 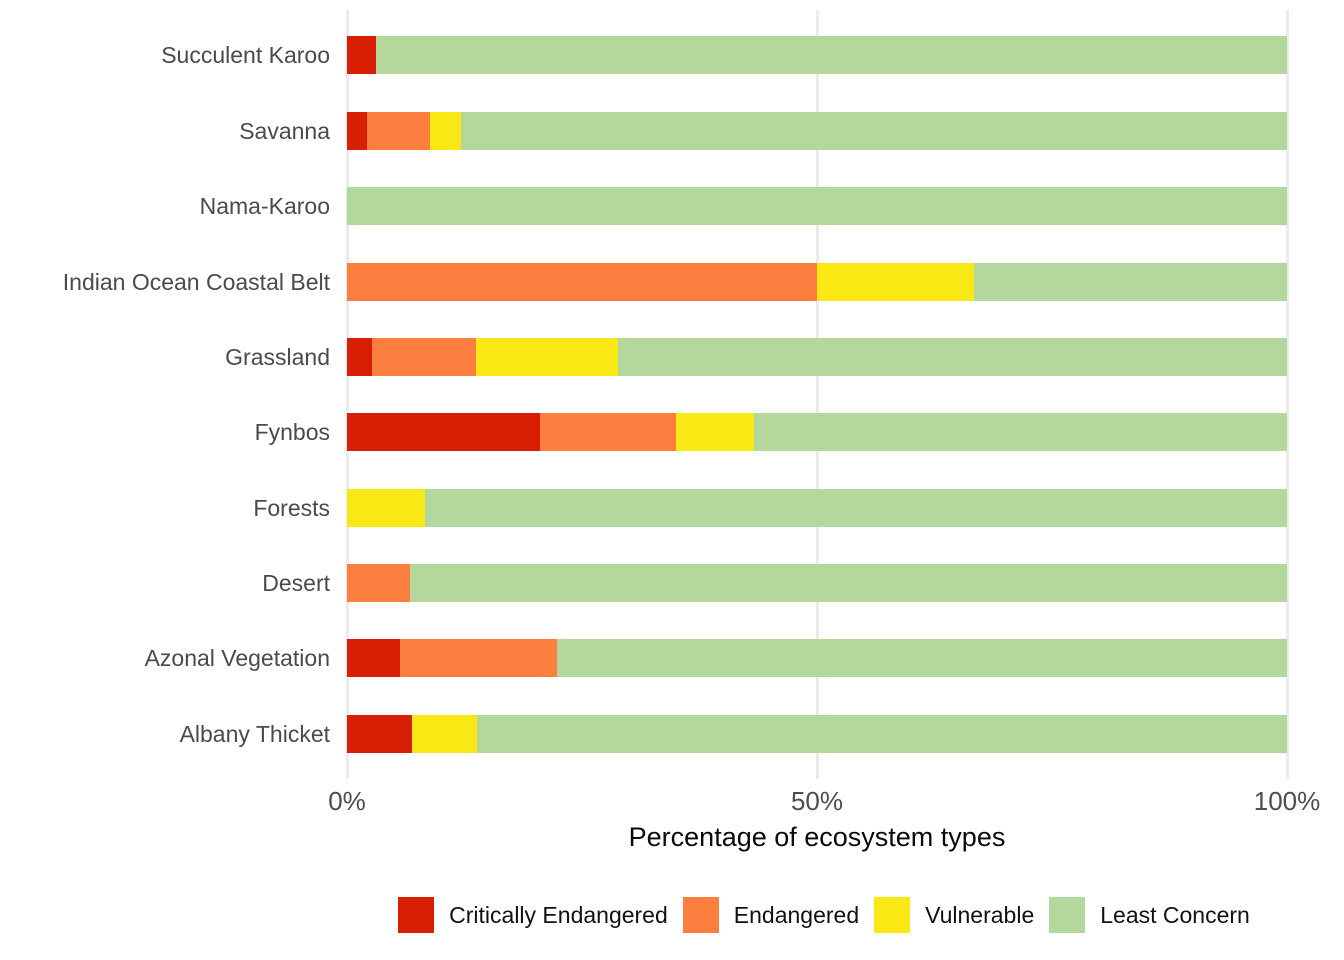 I want to click on x-axis-tick-label: 100%, so click(x=1287, y=801).